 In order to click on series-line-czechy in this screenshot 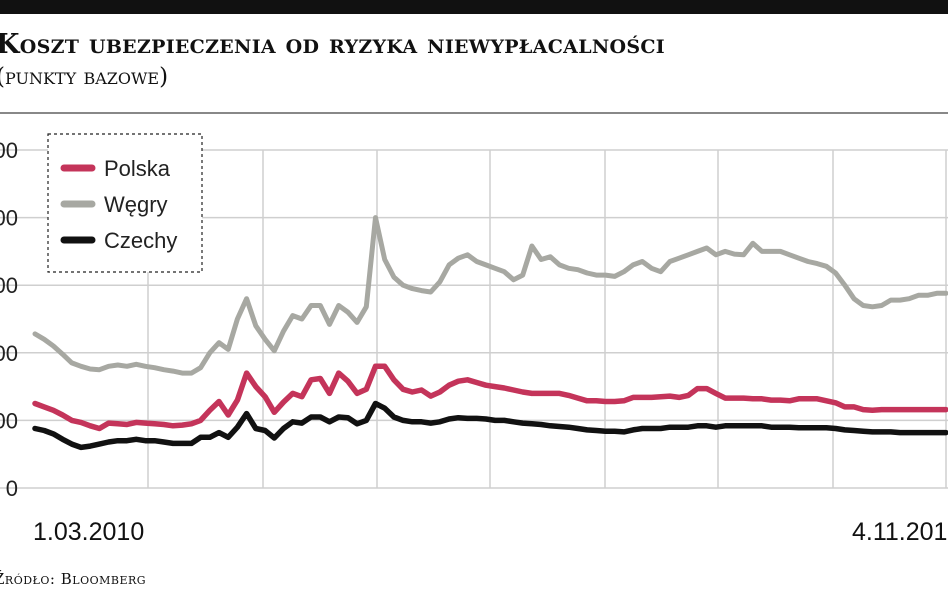, I will do `click(490, 425)`.